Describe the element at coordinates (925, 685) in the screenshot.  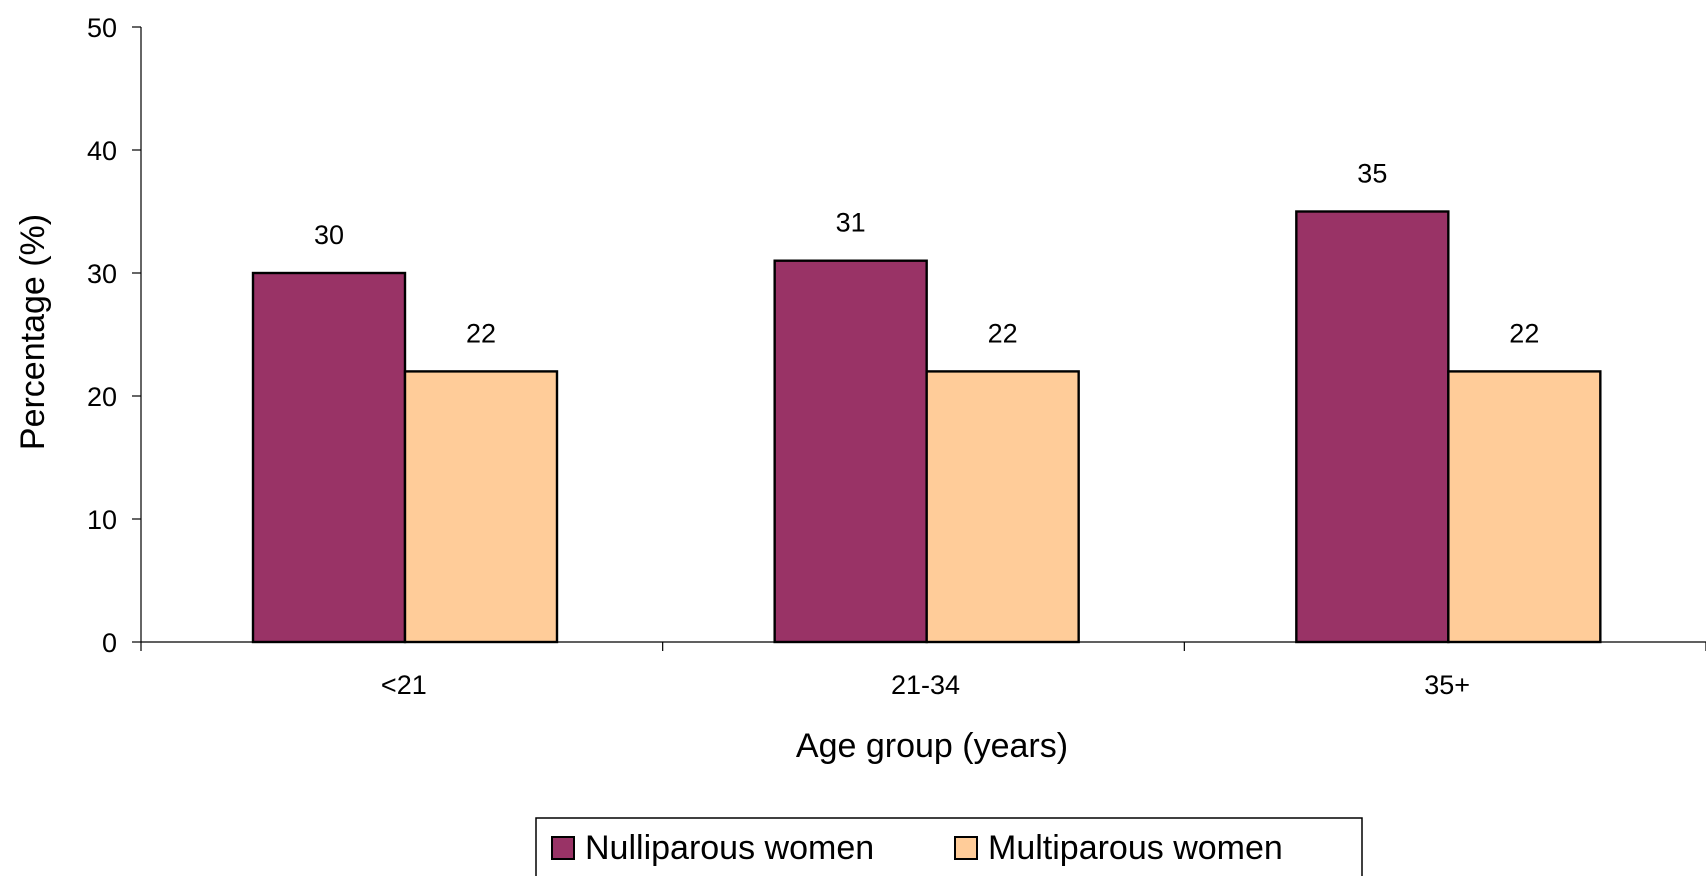
I see `x-tick-label: 21-34` at that location.